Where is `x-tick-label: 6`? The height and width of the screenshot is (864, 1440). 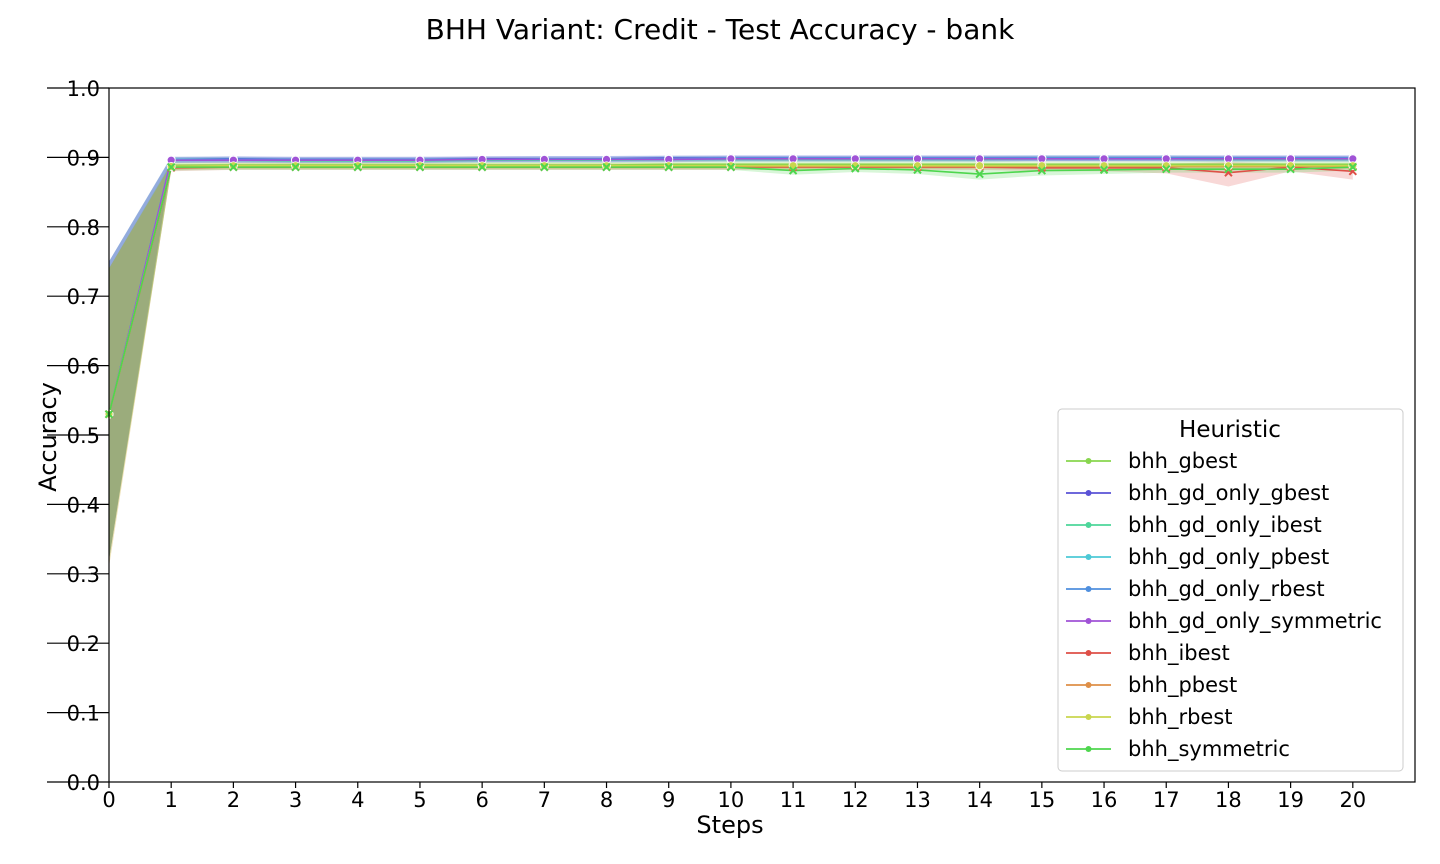 x-tick-label: 6 is located at coordinates (481, 800).